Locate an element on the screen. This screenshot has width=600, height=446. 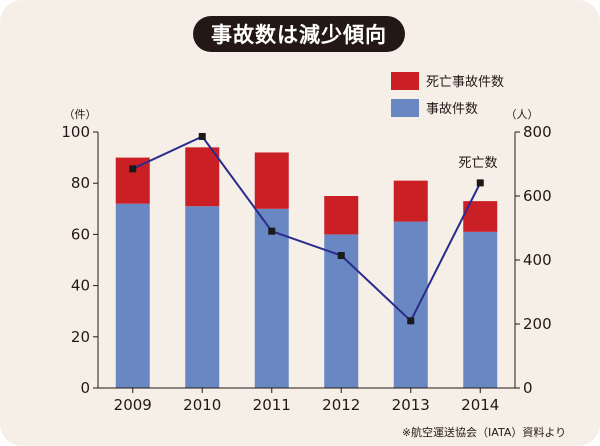
right-tick-label-400: 400 is located at coordinates (537, 260).